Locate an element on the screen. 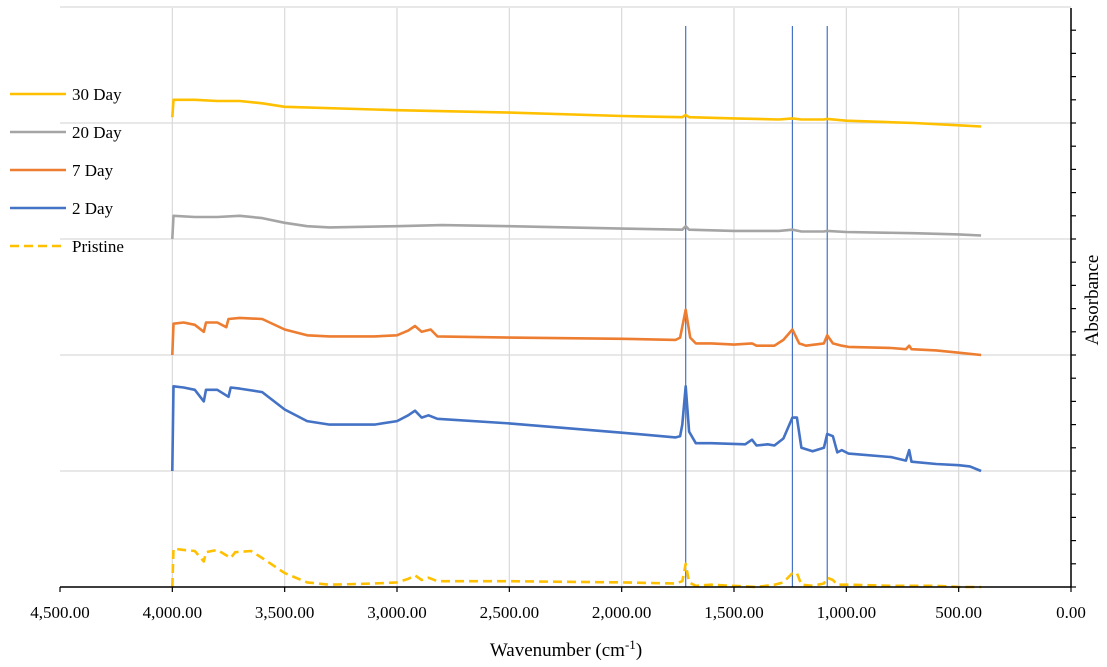 The image size is (1107, 667). x-tick-label: 4,500.00 is located at coordinates (60, 612).